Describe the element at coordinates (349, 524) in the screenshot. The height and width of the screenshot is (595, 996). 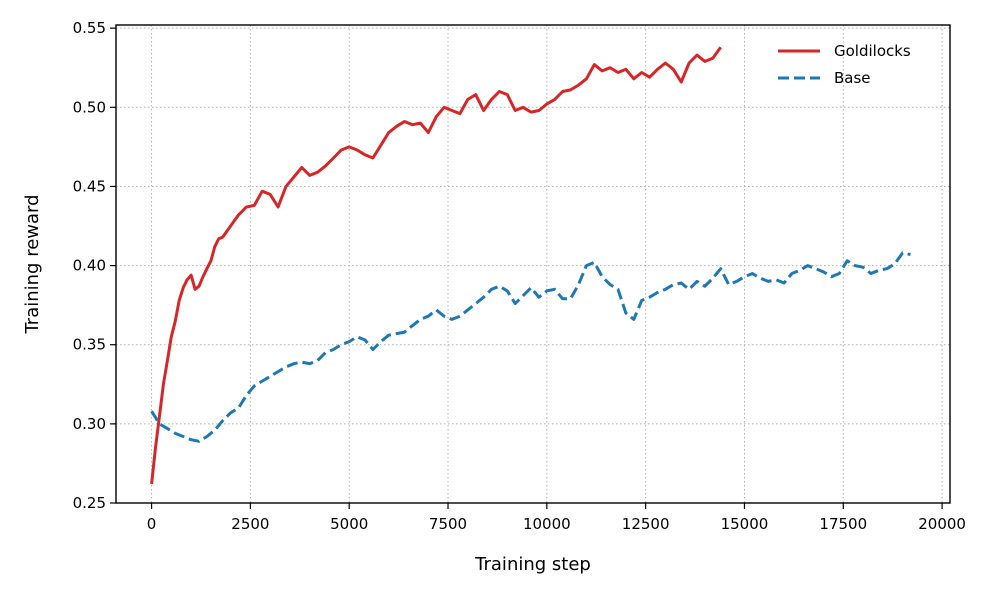
I see `x-tick-label: 5000` at that location.